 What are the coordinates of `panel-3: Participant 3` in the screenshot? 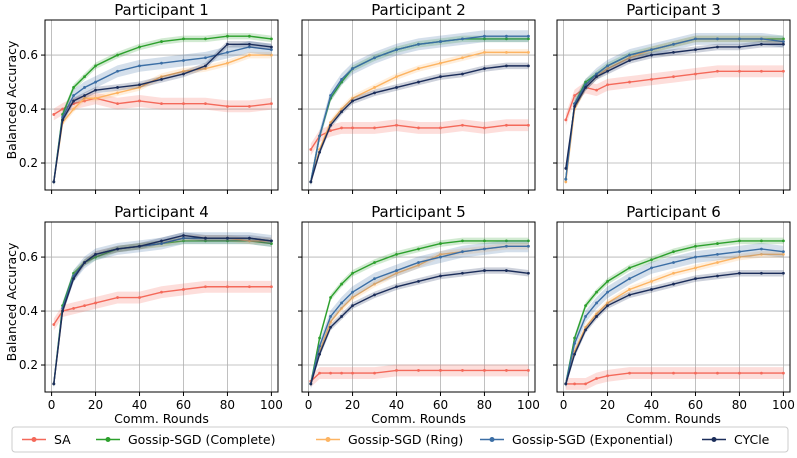 It's located at (672, 97).